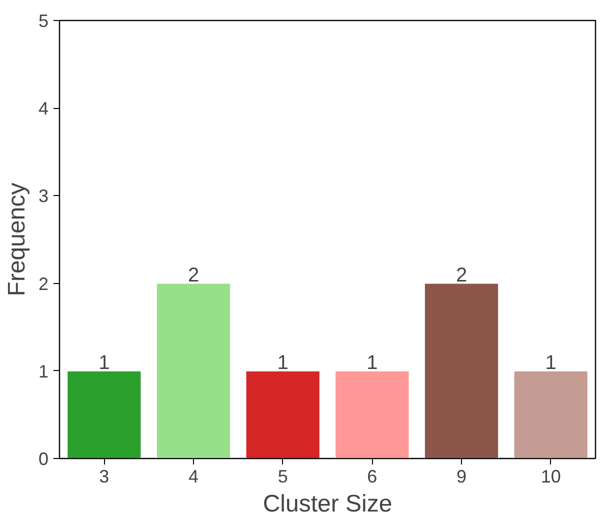  What do you see at coordinates (283, 476) in the screenshot?
I see `x-tick-label: 5` at bounding box center [283, 476].